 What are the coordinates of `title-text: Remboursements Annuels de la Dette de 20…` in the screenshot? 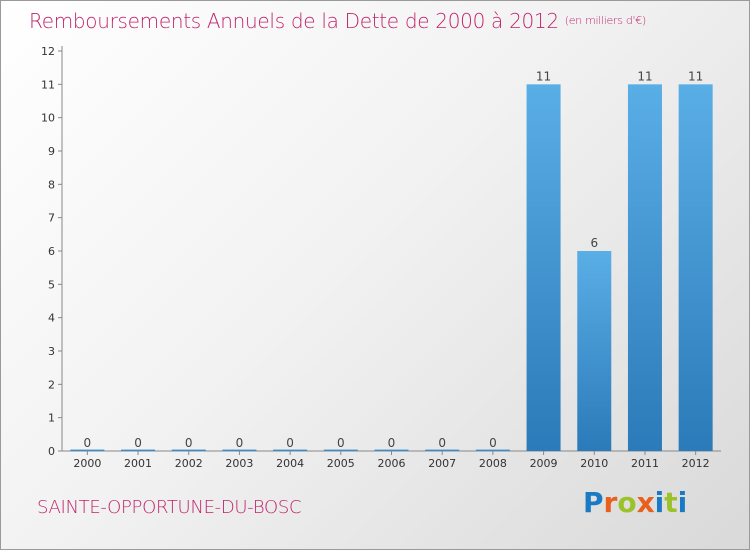 It's located at (294, 21).